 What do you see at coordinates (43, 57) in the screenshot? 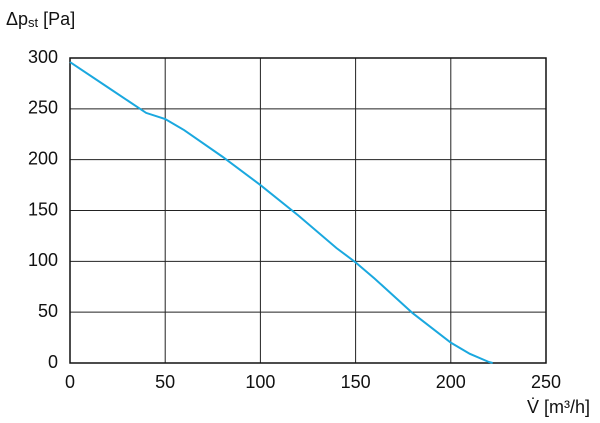
I see `y-tick-label: 300` at bounding box center [43, 57].